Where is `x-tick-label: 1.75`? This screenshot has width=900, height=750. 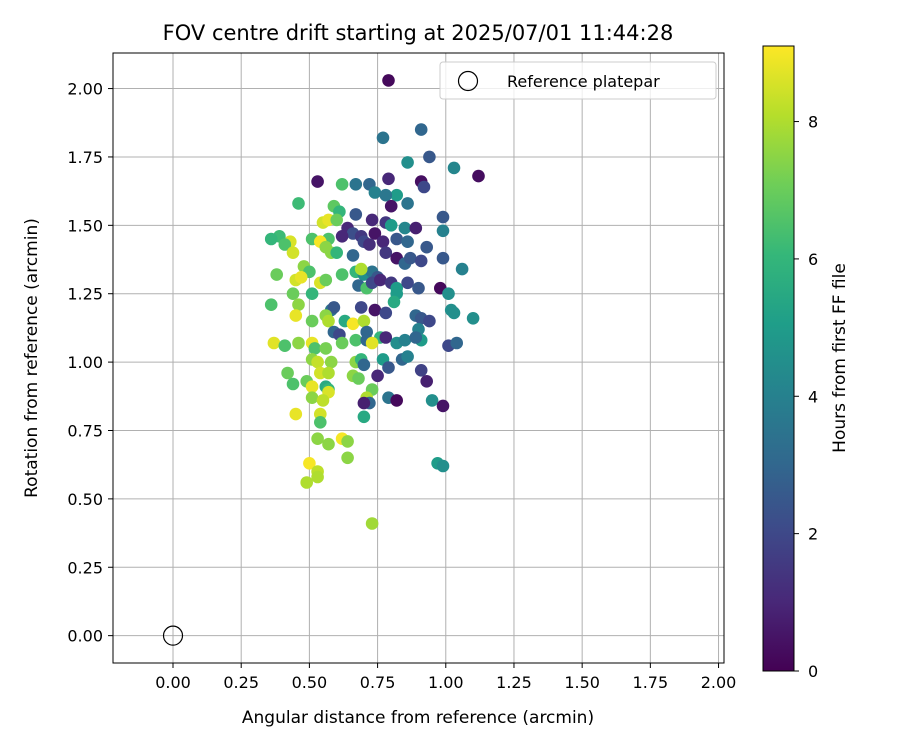
x-tick-label: 1.75 is located at coordinates (651, 682).